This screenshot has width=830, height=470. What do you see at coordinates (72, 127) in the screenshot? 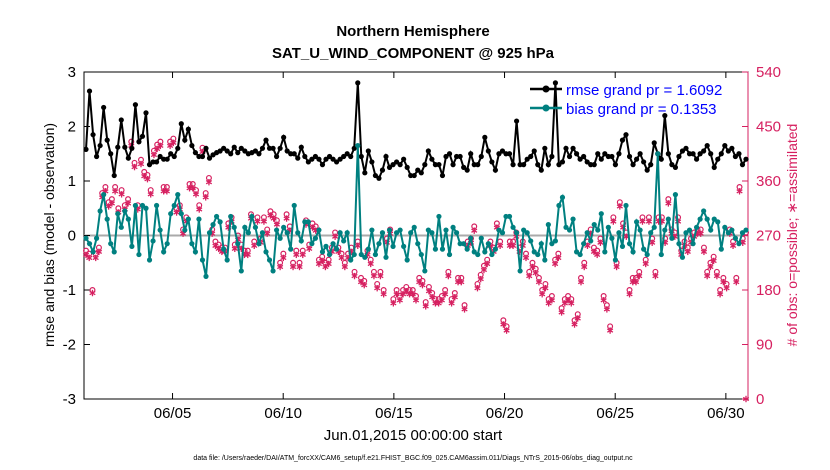
I see `y-tick-label-left: 2` at bounding box center [72, 127].